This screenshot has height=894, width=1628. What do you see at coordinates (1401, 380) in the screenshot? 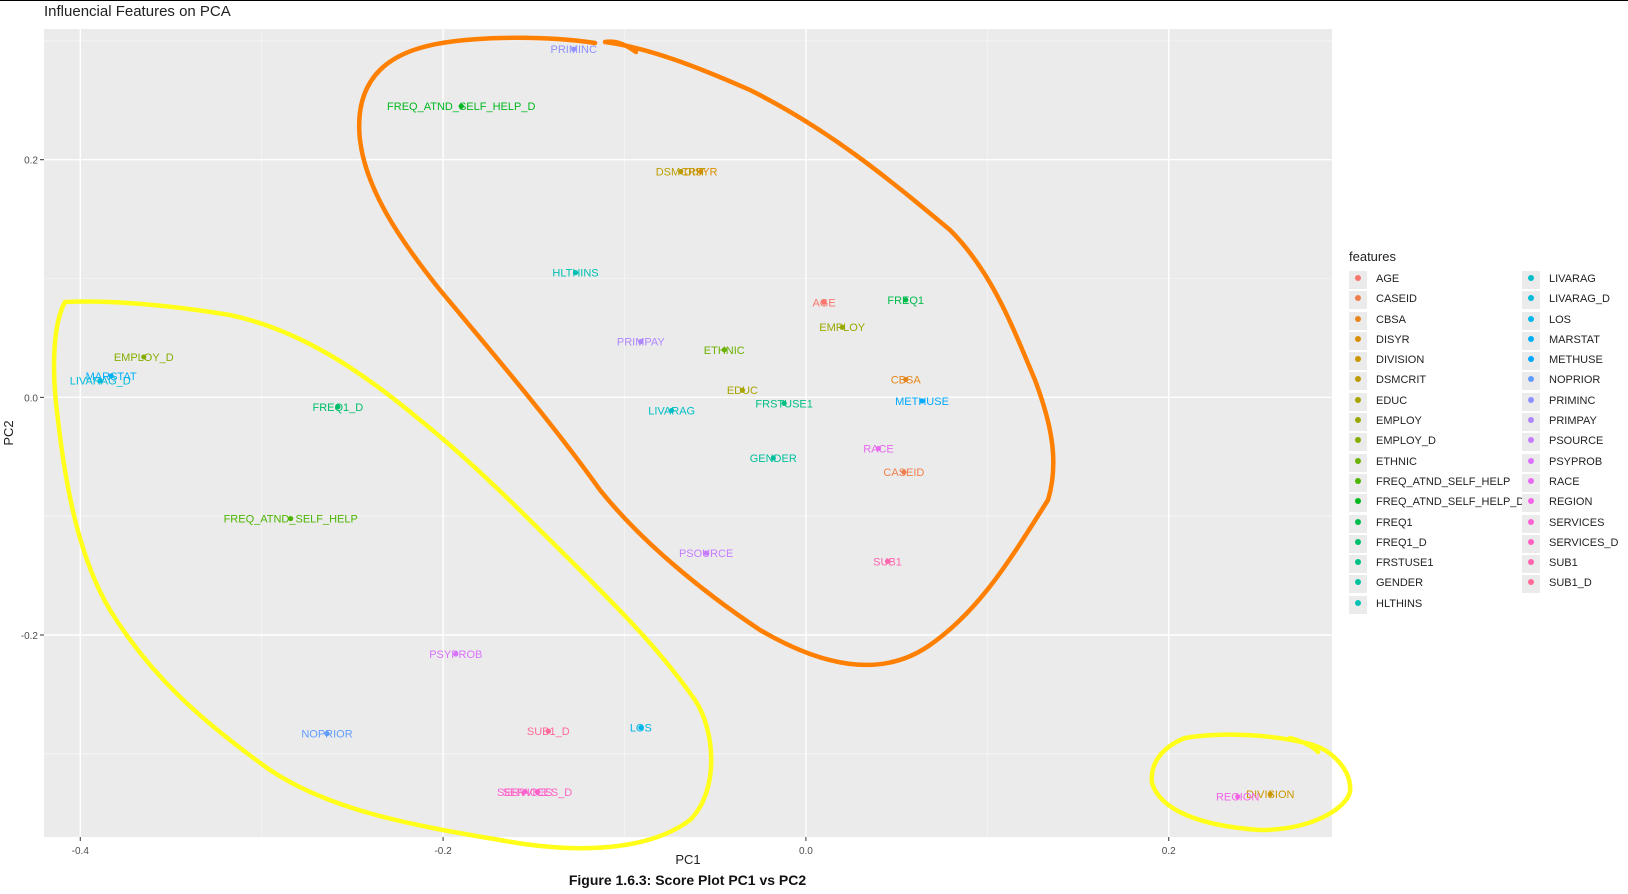
I see `legend-label: DSMCRIT` at bounding box center [1401, 380].